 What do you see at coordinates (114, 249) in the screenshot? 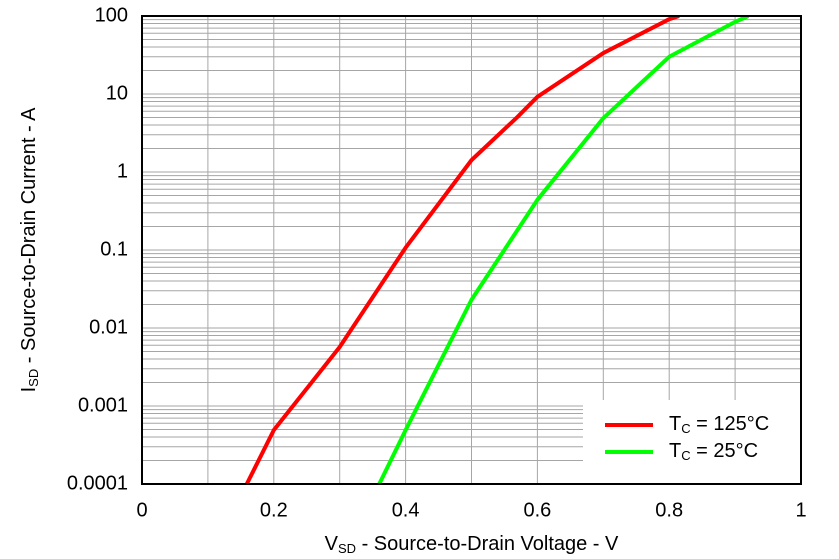
I see `y-tick-label: 0.1` at bounding box center [114, 249].